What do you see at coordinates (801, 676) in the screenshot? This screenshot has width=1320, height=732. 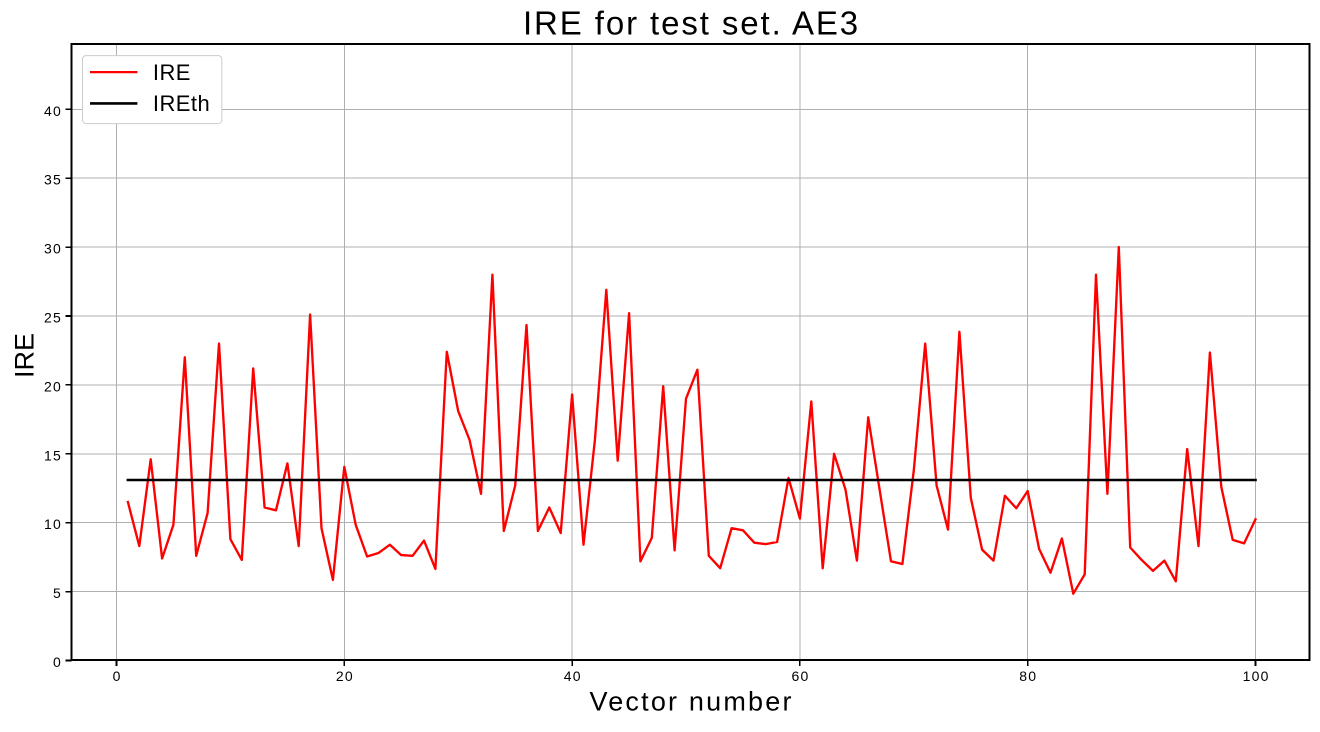 I see `svg-text: 60` at bounding box center [801, 676].